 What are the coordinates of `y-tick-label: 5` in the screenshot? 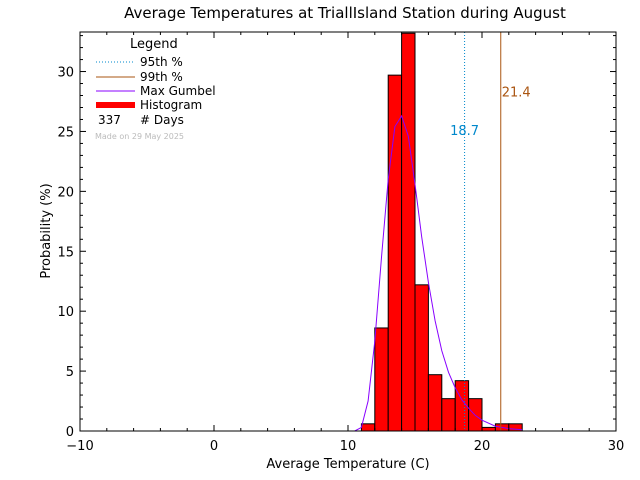 It's located at (70, 372).